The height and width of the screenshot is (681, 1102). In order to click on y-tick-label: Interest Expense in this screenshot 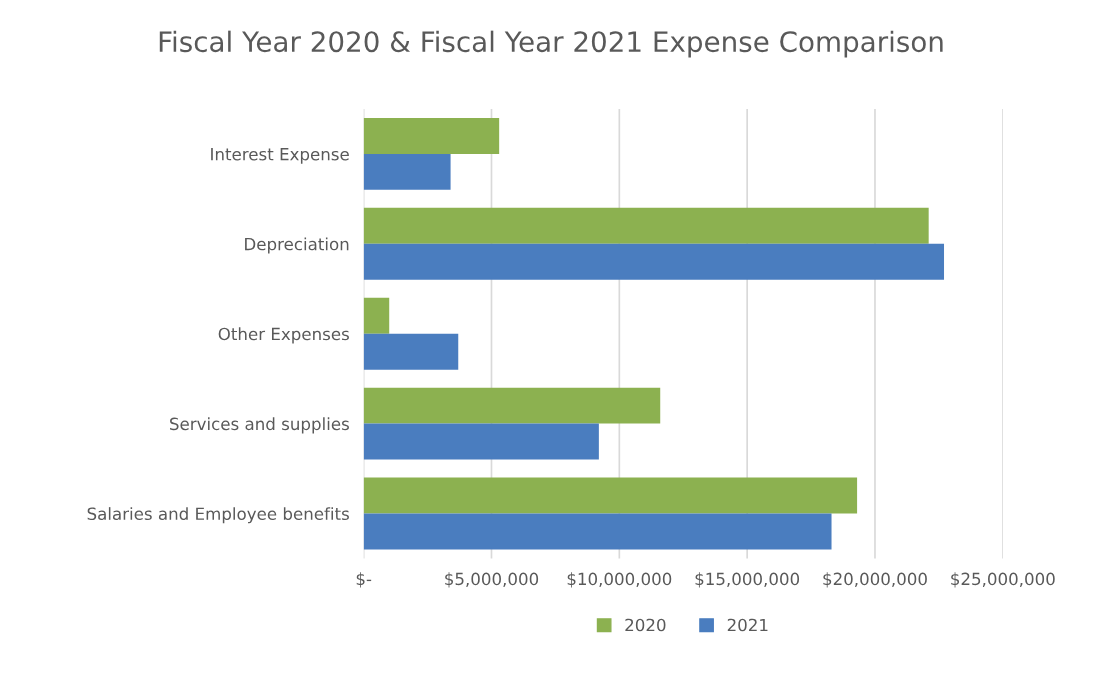, I will do `click(280, 156)`.